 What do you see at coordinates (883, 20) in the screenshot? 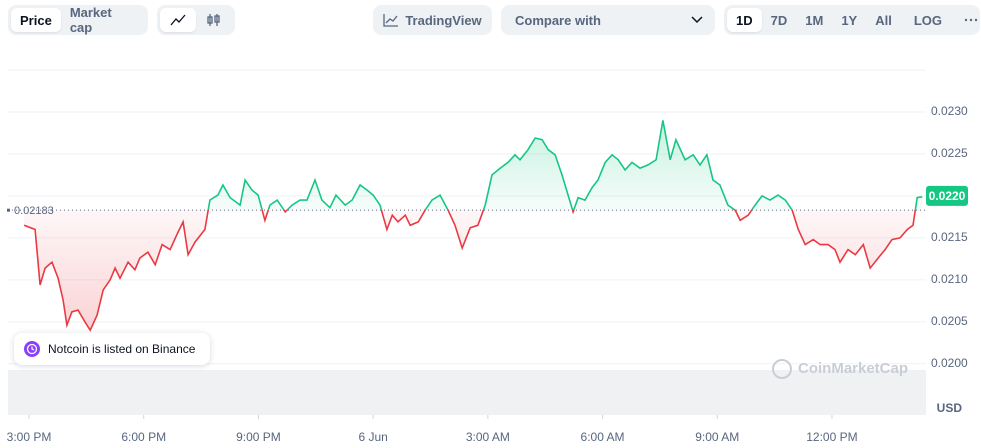
I see `range-button: All` at bounding box center [883, 20].